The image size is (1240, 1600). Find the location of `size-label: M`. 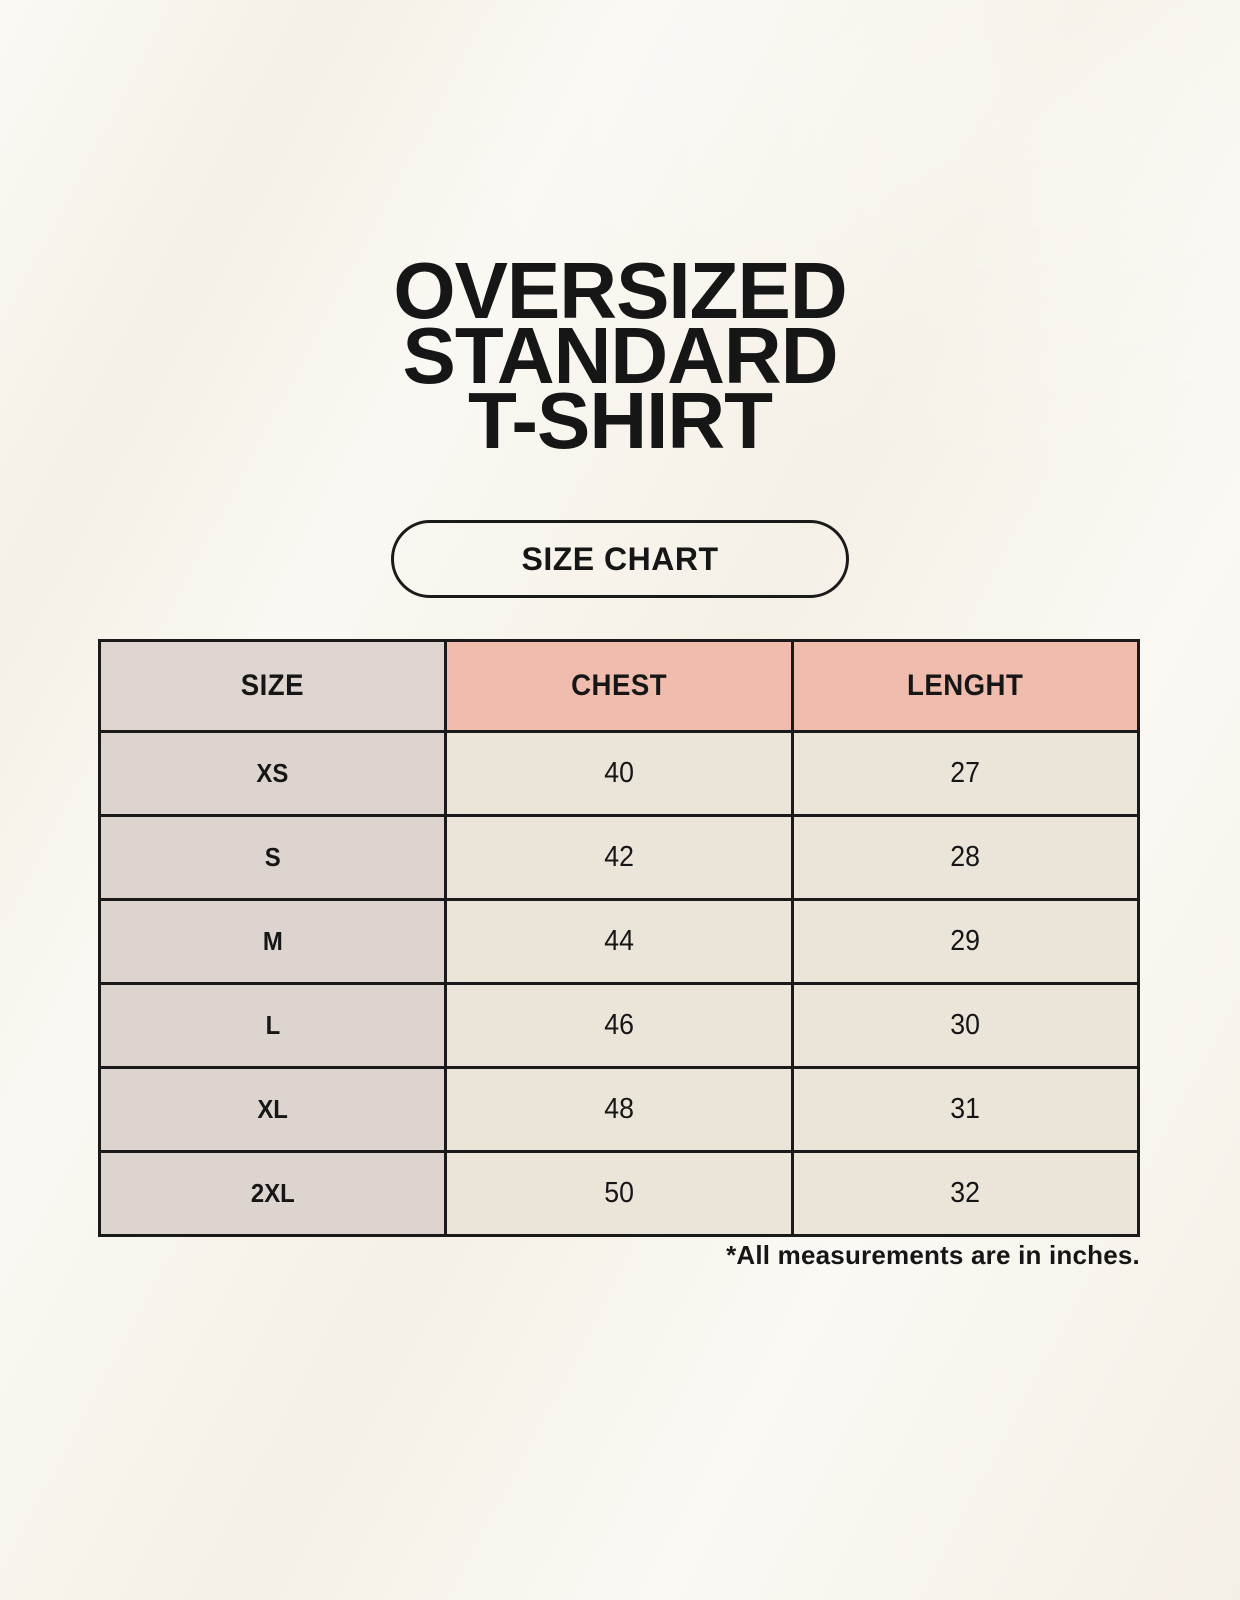

size-label: M is located at coordinates (272, 941).